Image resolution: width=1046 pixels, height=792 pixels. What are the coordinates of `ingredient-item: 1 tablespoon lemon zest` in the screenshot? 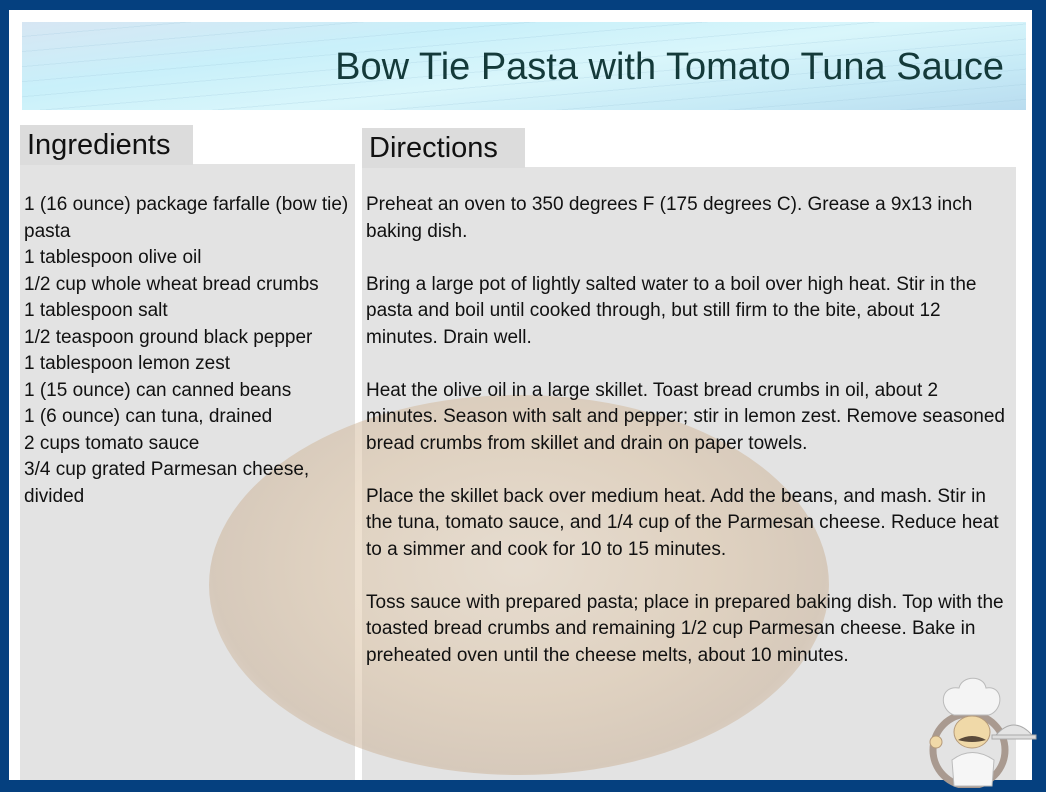 It's located at (127, 363).